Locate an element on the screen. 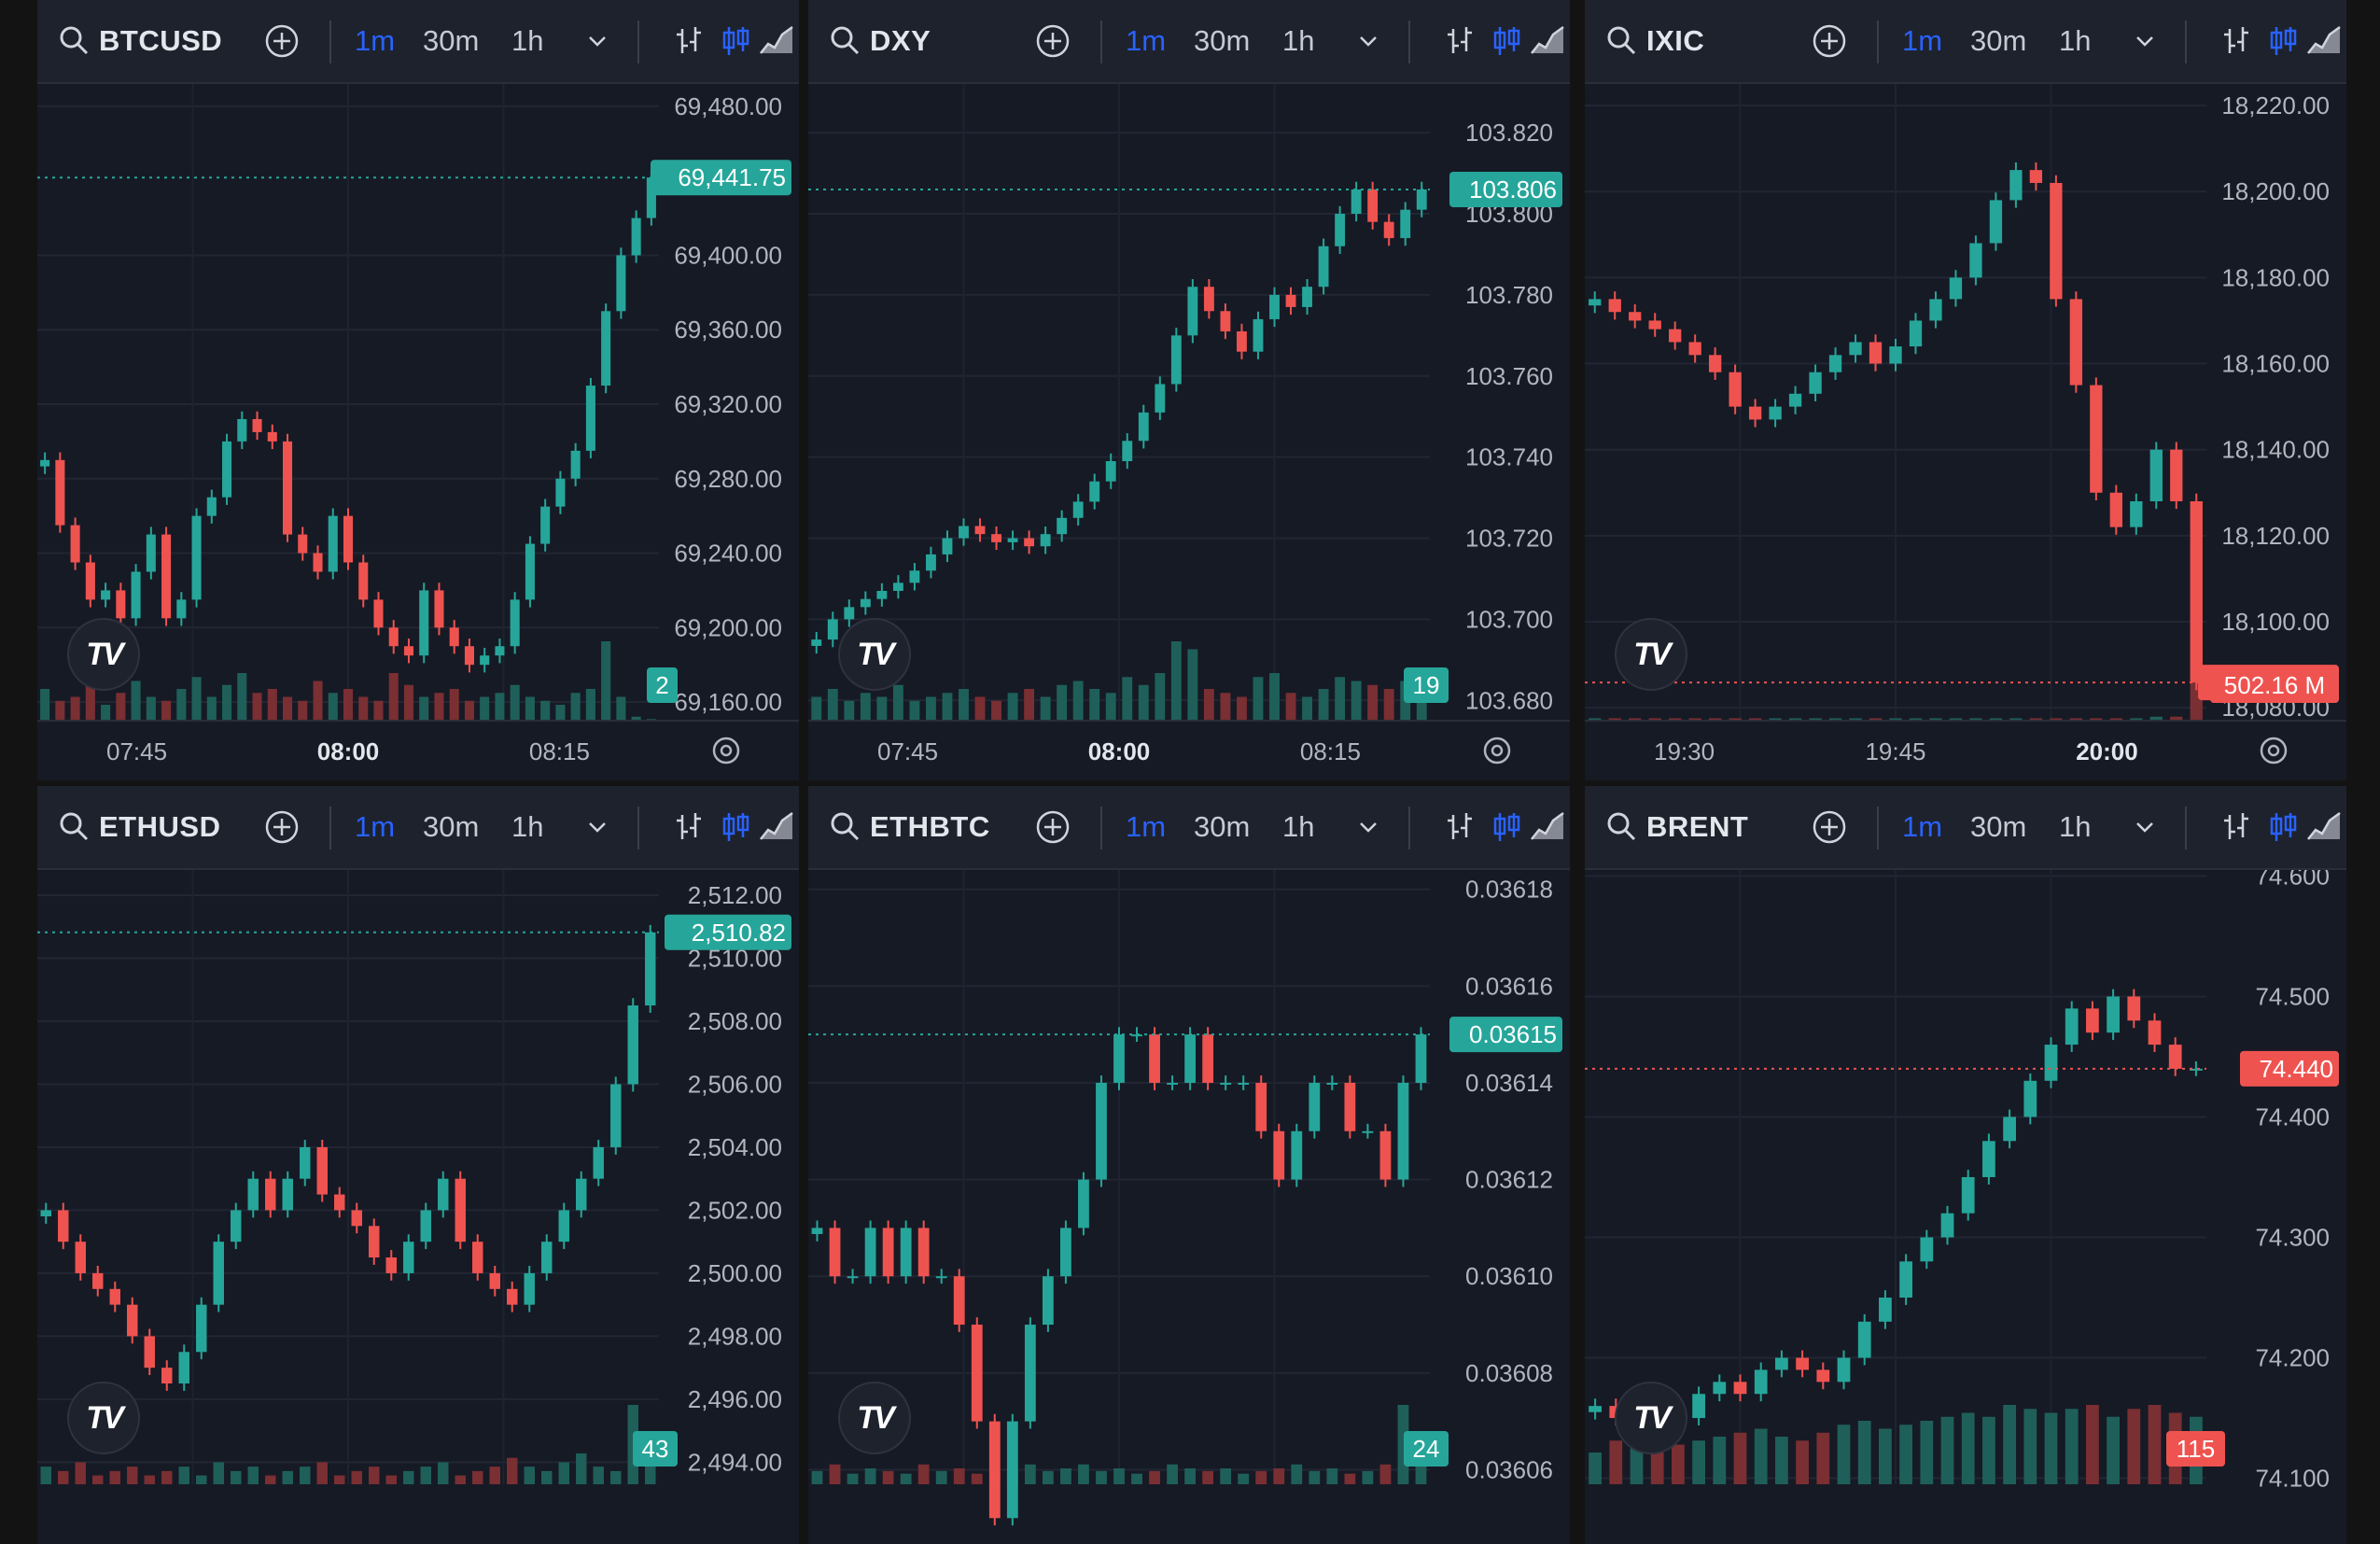 The height and width of the screenshot is (1544, 2380). symbol-label: BTCUSD is located at coordinates (161, 40).